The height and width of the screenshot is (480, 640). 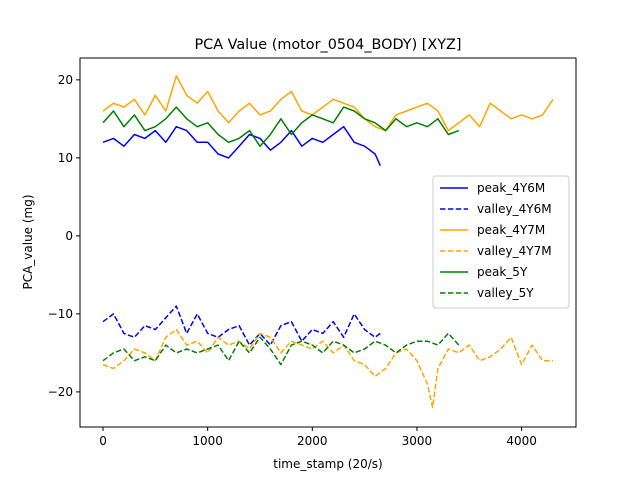 I want to click on y-axis-label: PCA_value (mg), so click(x=28, y=241).